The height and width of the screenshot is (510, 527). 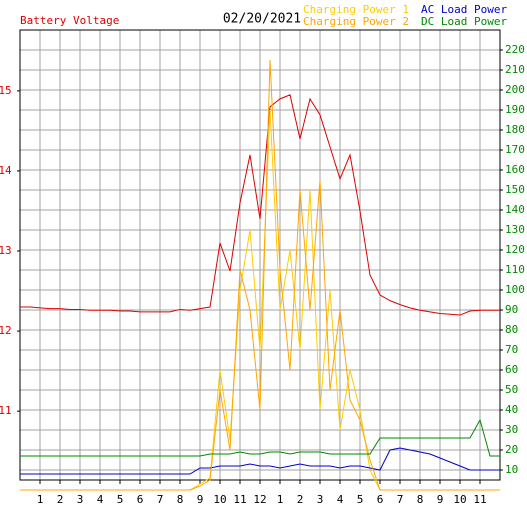 I want to click on y2-tick-label: 30, so click(x=511, y=429).